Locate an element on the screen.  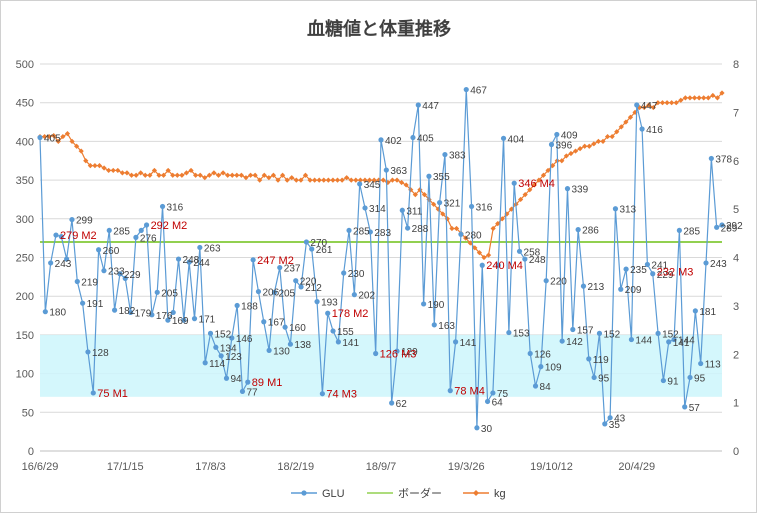
legend-border: ボーダー is located at coordinates (404, 493).